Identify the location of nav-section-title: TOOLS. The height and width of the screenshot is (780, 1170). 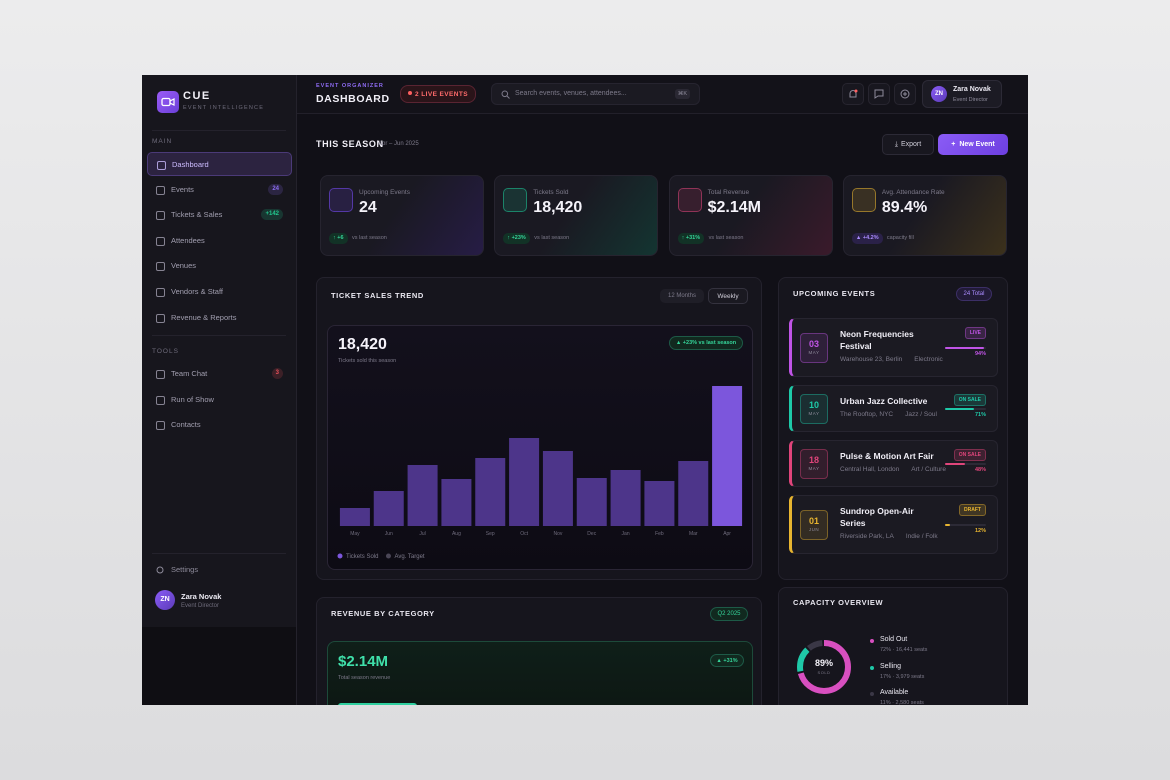
(165, 351).